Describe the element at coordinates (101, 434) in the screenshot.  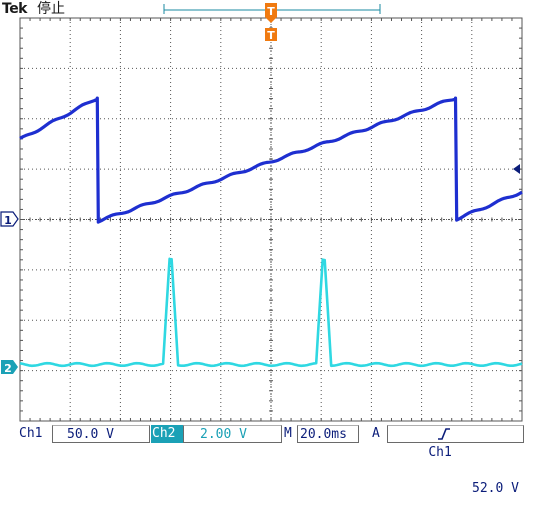
I see `ch1-scale-readout: 50.0 V` at that location.